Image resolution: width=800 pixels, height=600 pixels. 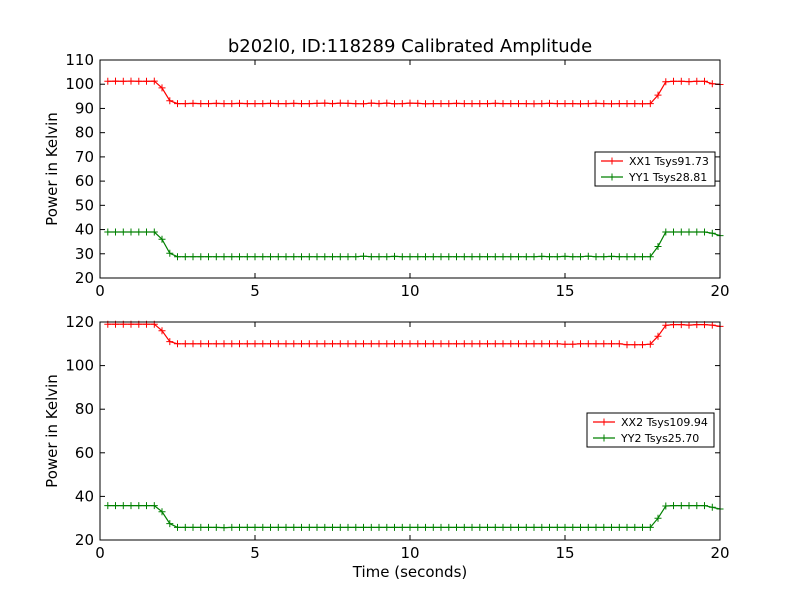 What do you see at coordinates (409, 553) in the screenshot?
I see `x-tick-label: 10` at bounding box center [409, 553].